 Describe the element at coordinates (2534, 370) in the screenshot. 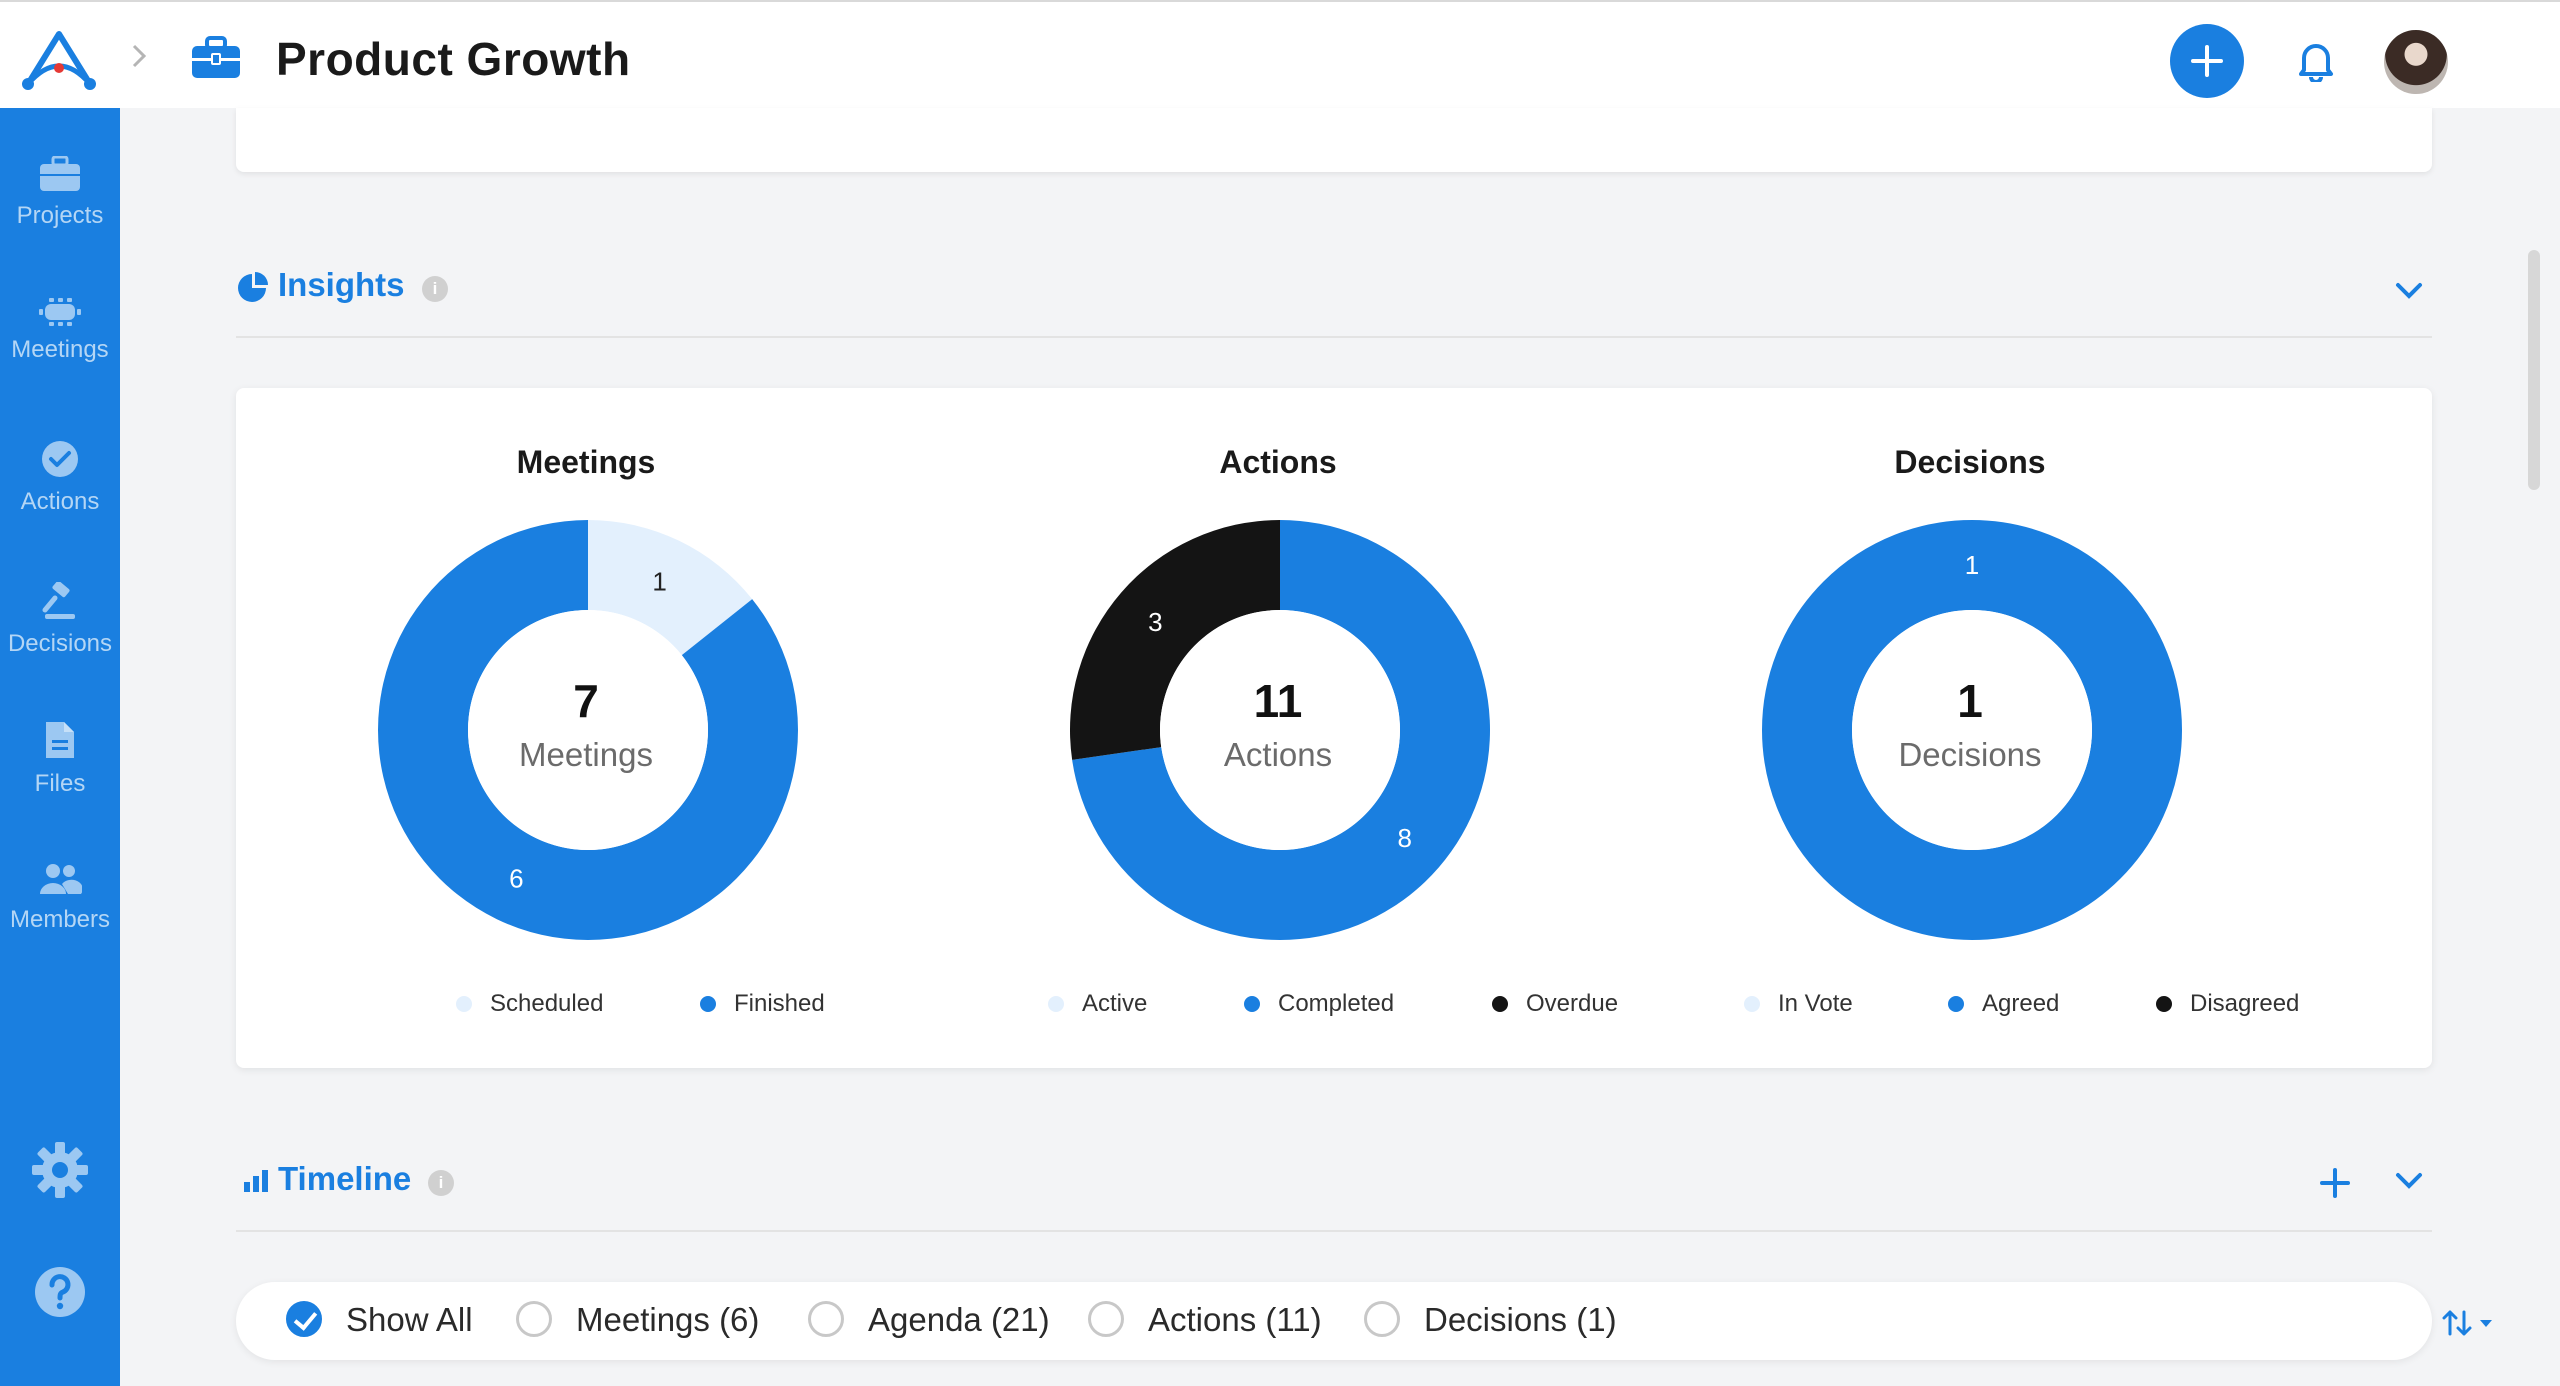

I see `scrollbar` at that location.